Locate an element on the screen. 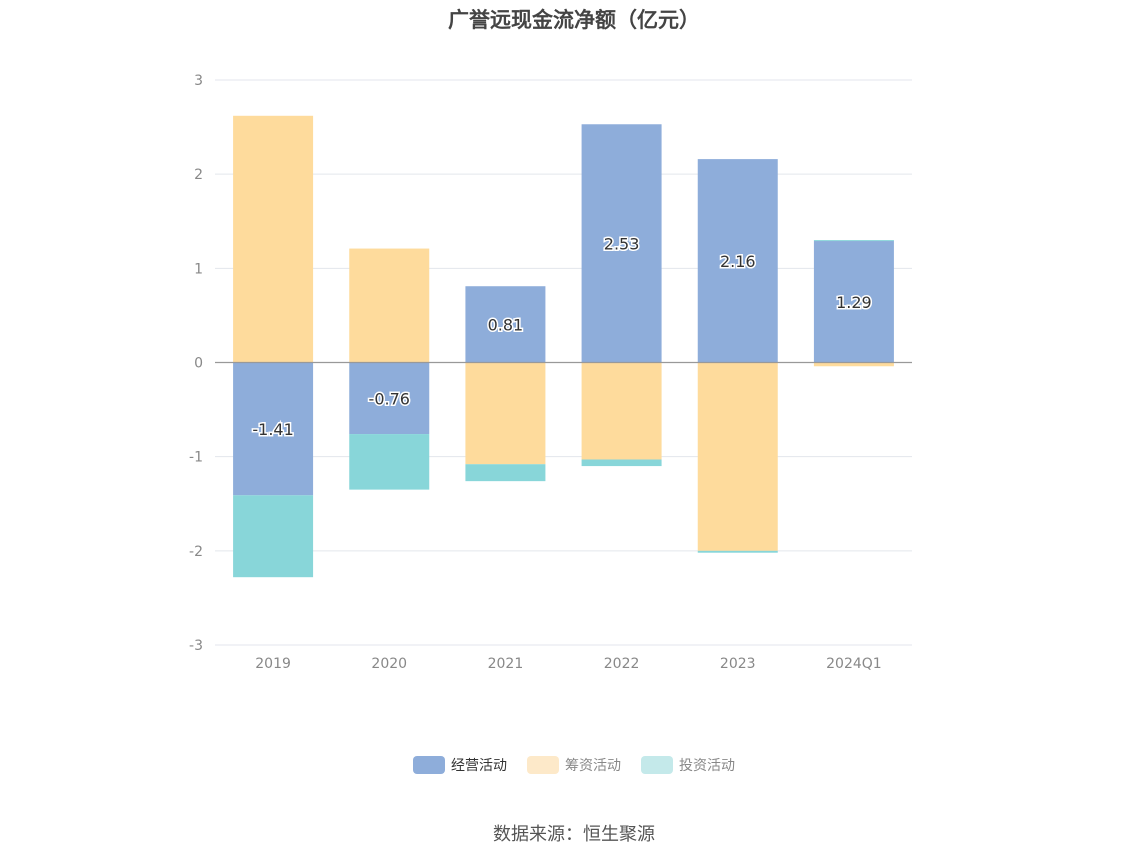  legend-label-operating: 经营活动 is located at coordinates (479, 766).